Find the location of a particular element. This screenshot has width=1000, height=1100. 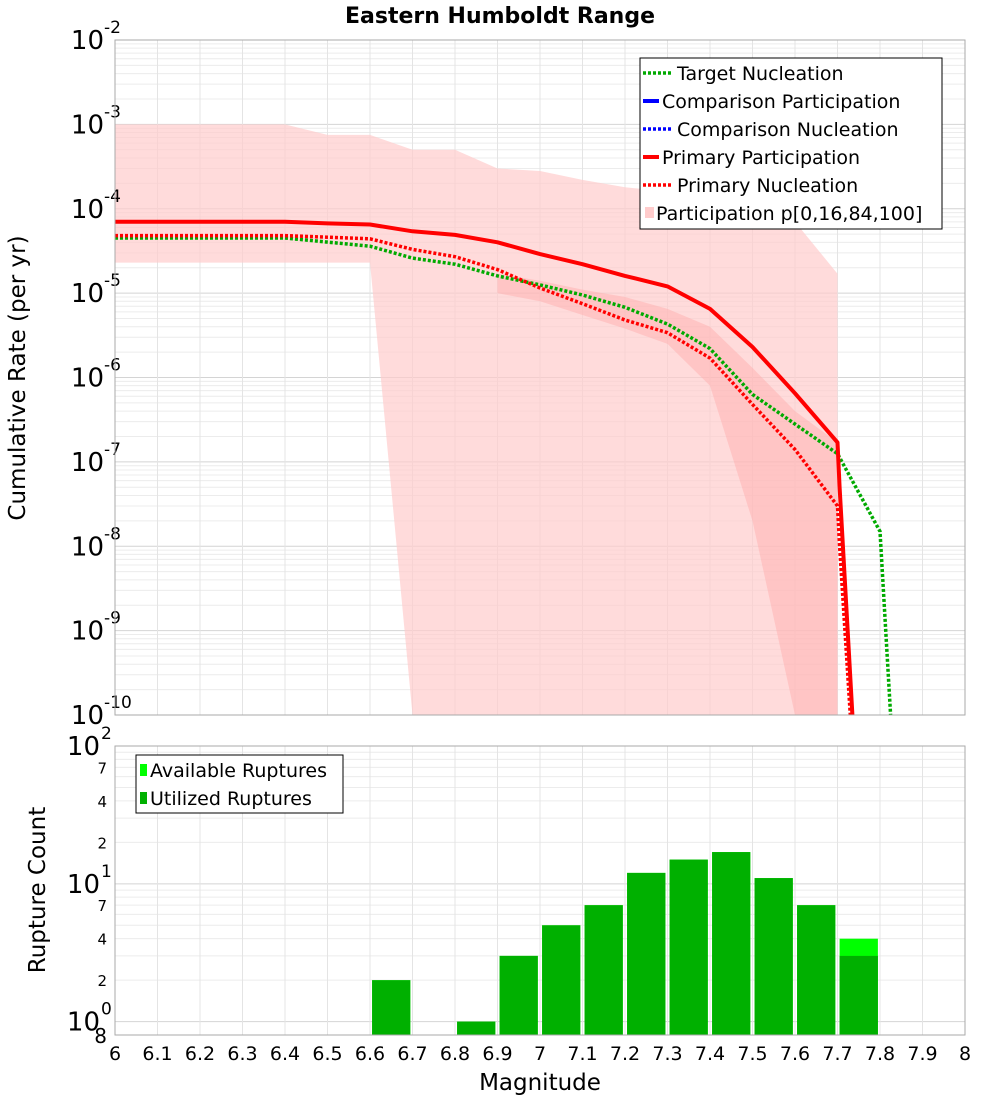

count-x-tick-label: 6.9 is located at coordinates (497, 1054).